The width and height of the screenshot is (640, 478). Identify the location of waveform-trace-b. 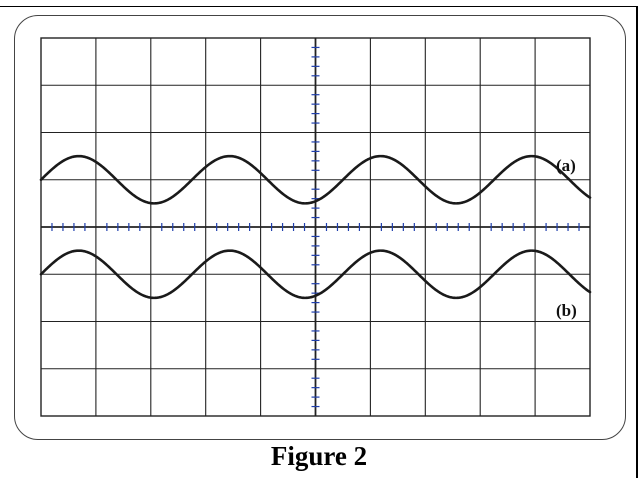
(315, 274).